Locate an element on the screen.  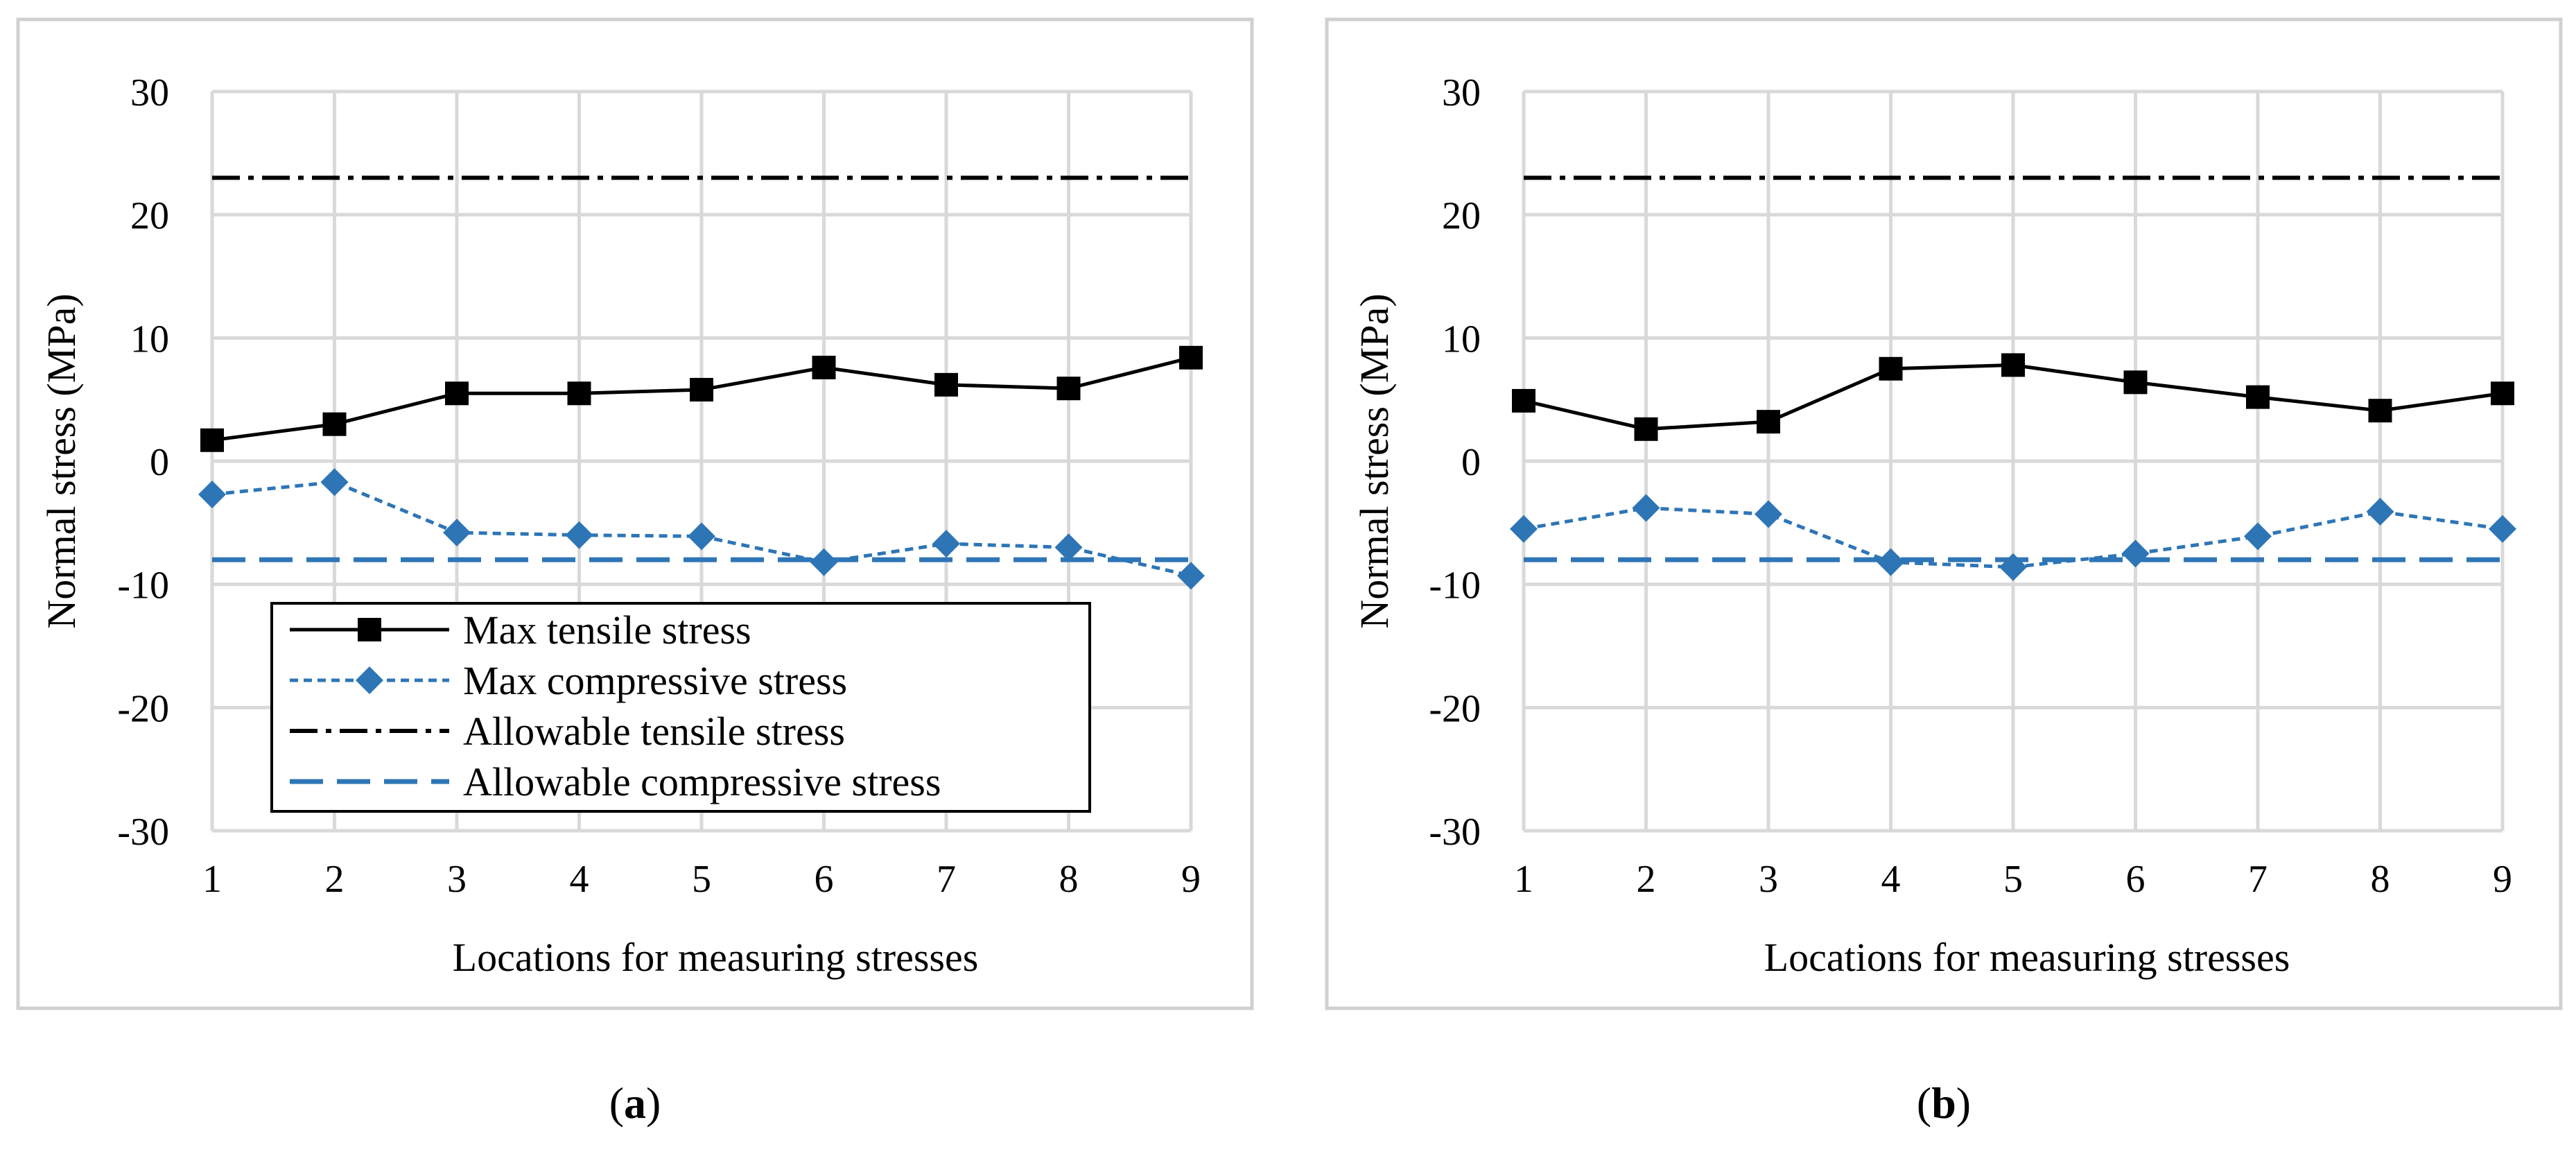
legend-entry-max-tensile: Max tensile stress is located at coordinates (520, 630).